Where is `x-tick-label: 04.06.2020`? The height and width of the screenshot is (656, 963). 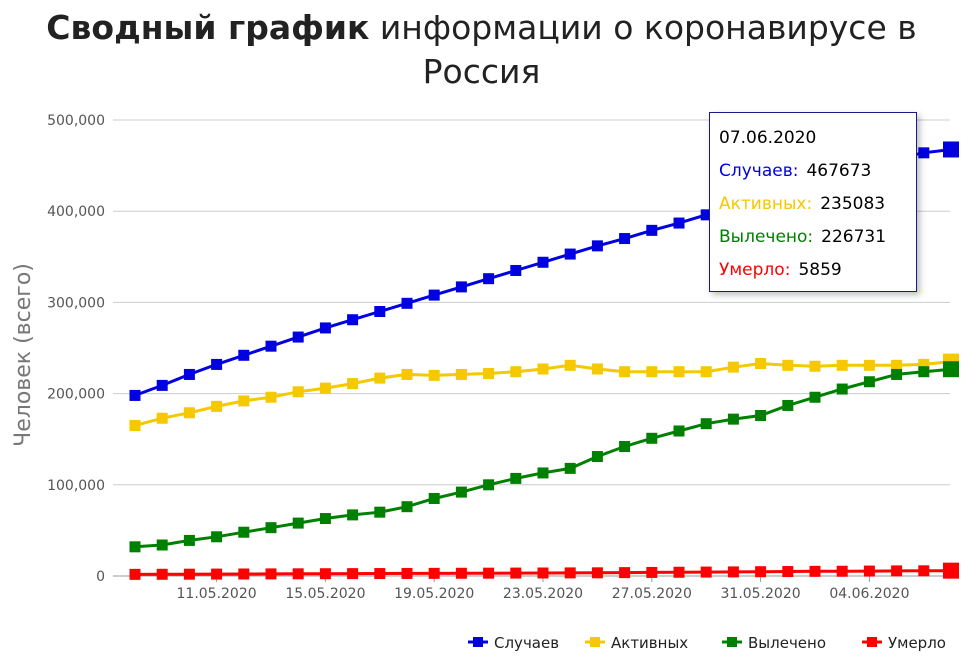
x-tick-label: 04.06.2020 is located at coordinates (869, 594).